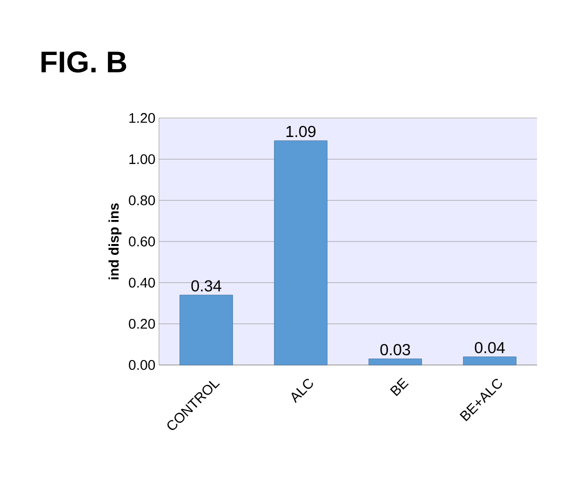 Image resolution: width=566 pixels, height=496 pixels. Describe the element at coordinates (142, 159) in the screenshot. I see `y-tick-label: 1.00` at that location.